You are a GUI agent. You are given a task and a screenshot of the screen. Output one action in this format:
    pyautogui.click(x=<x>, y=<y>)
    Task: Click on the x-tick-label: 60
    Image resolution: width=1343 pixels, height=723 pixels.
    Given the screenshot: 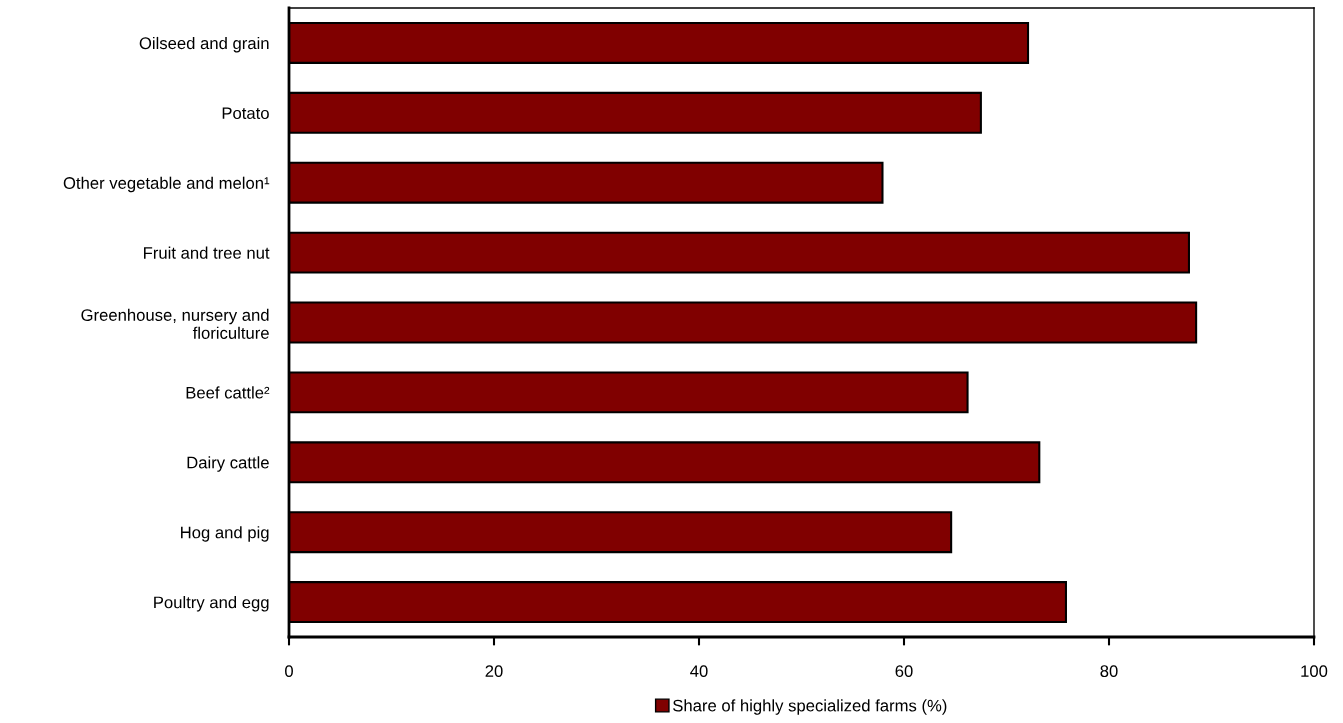 What is the action you would take?
    pyautogui.click(x=904, y=671)
    